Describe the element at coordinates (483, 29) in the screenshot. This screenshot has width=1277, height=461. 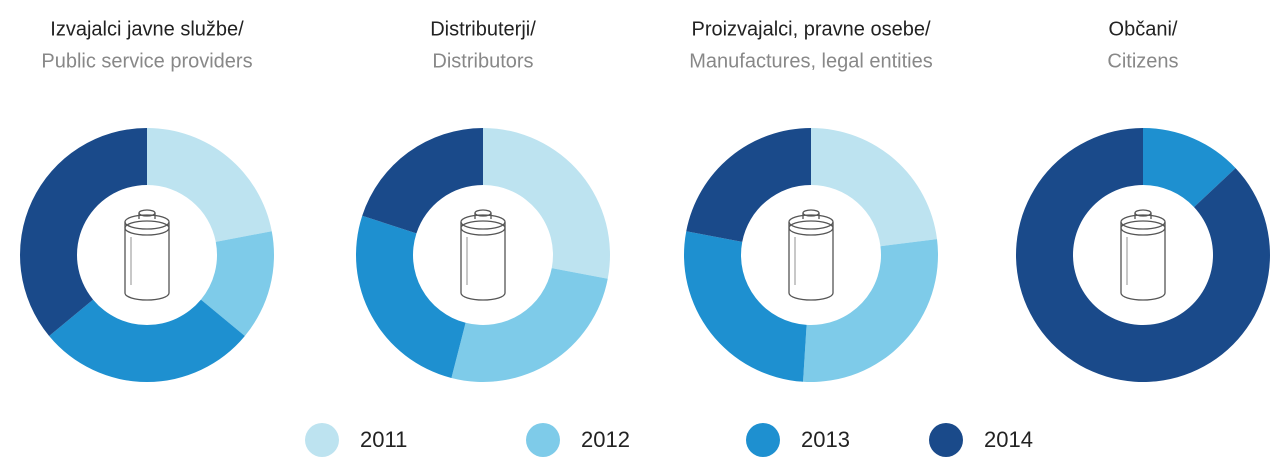
I see `chart-title: Distributerji/` at that location.